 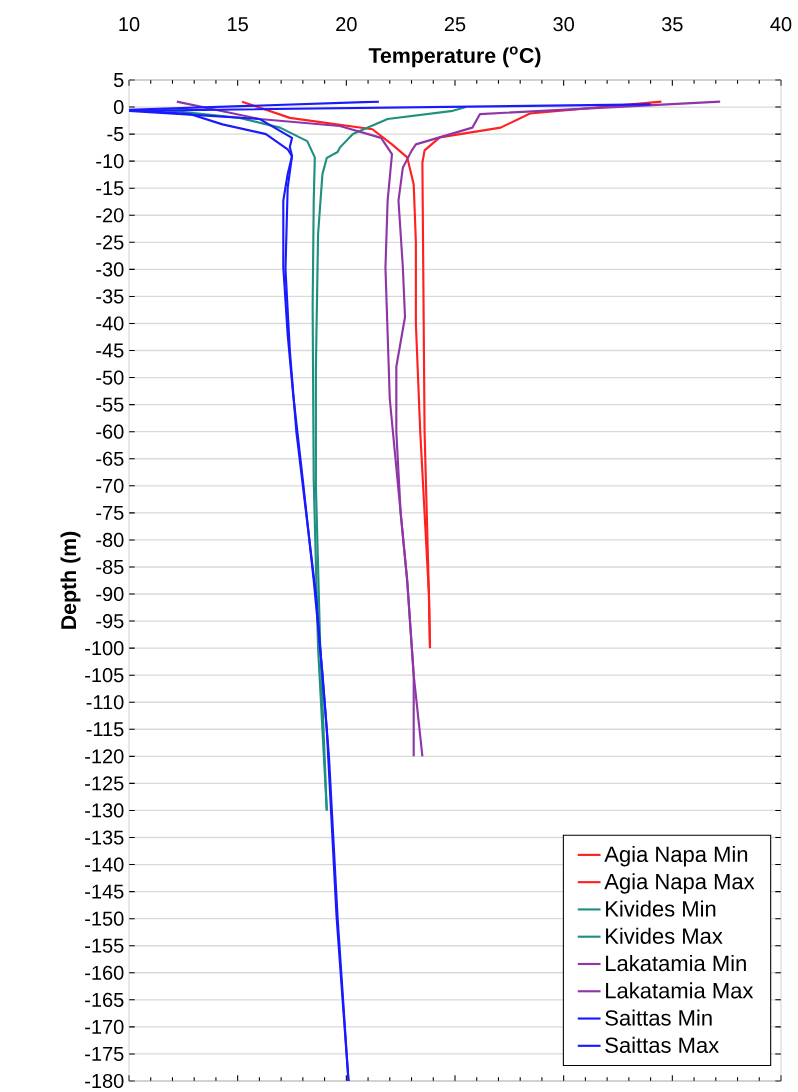 What do you see at coordinates (454, 57) in the screenshot?
I see `x-axis-title: Temperature ($^{o}$C)` at bounding box center [454, 57].